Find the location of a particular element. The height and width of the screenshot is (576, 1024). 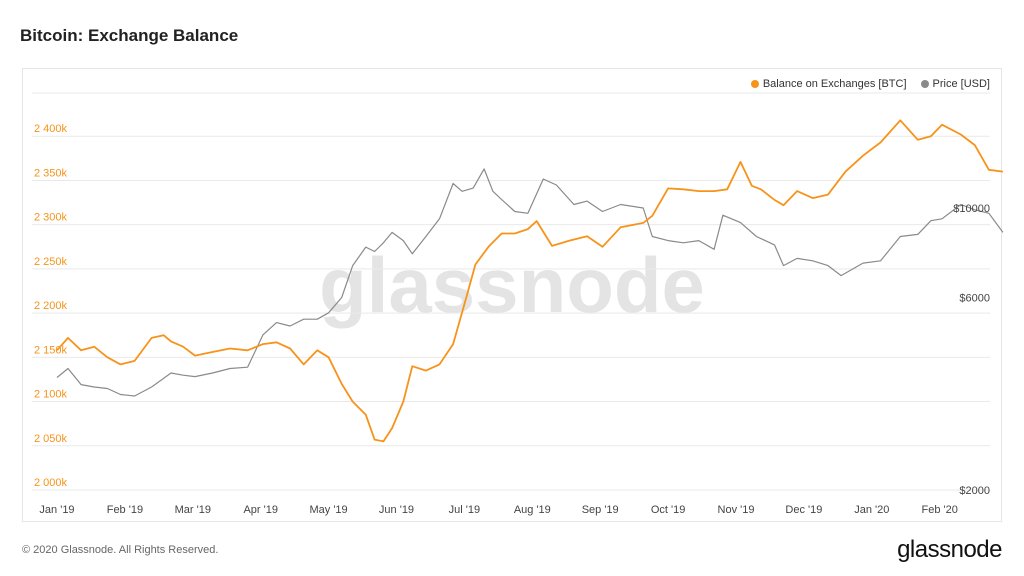

x-tick-label: Jun '19 is located at coordinates (396, 510).